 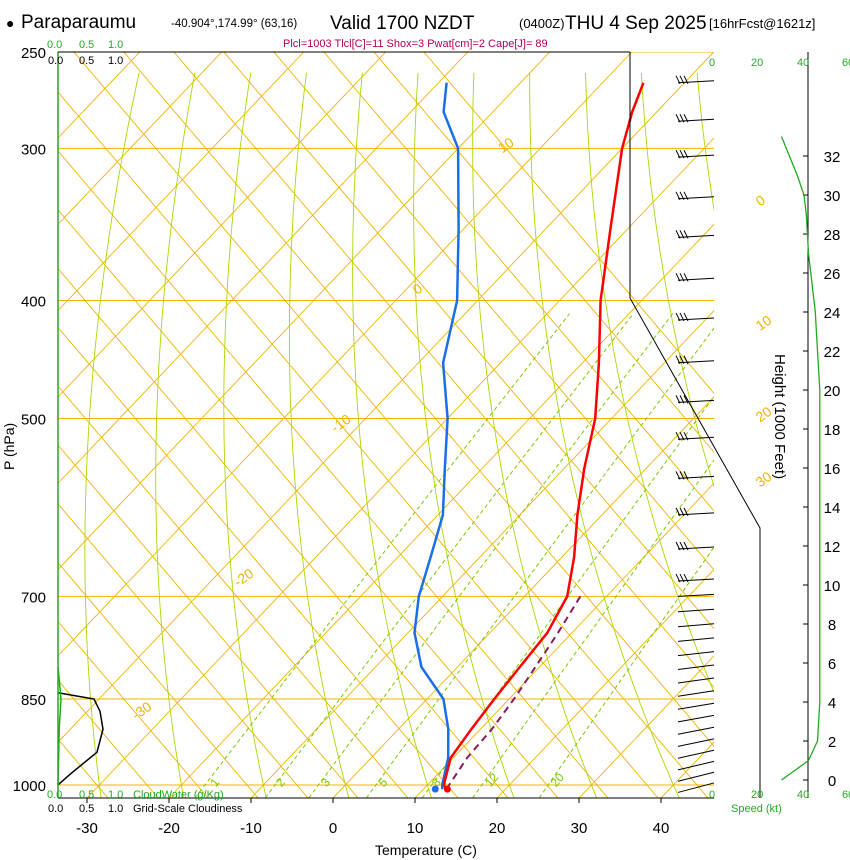 What do you see at coordinates (435, 789) in the screenshot?
I see `surface-dew-dot` at bounding box center [435, 789].